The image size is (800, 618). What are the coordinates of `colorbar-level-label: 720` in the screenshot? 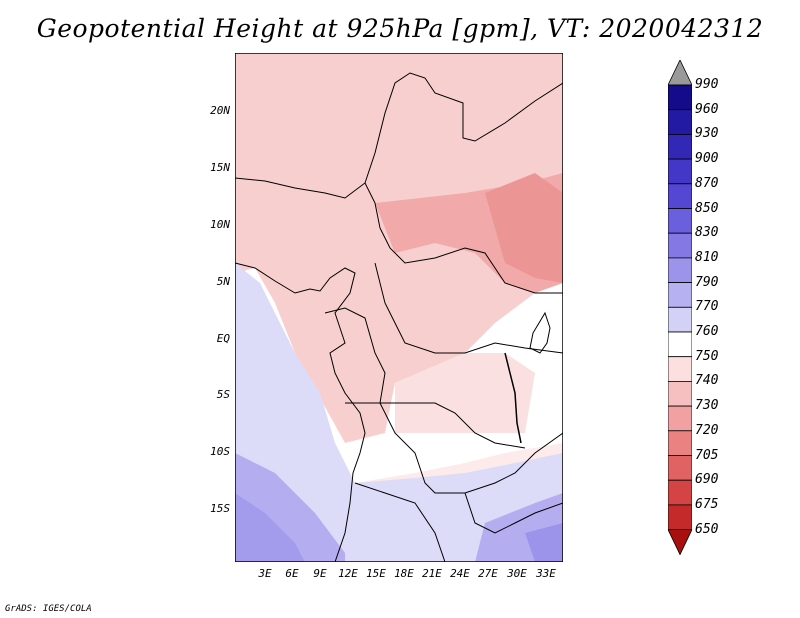 It's located at (707, 430).